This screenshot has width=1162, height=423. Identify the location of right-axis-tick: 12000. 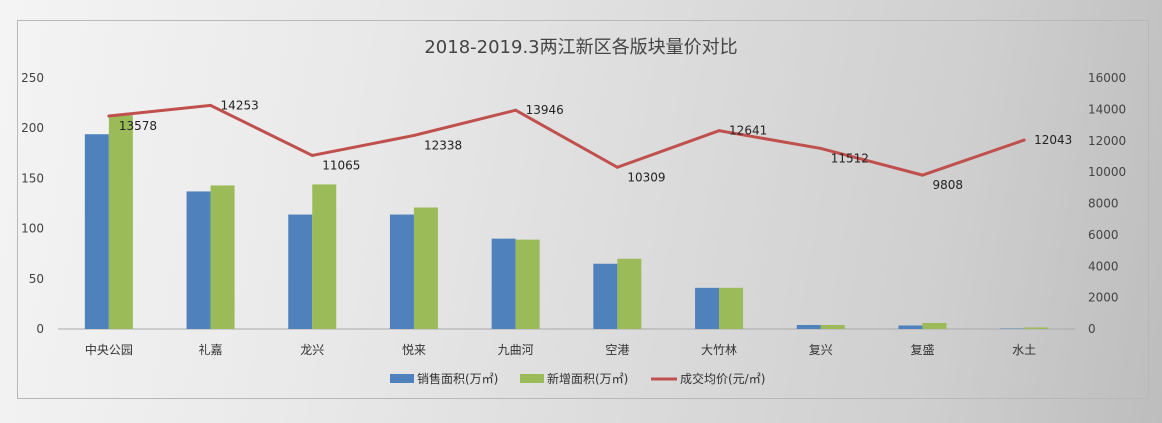
(1107, 141).